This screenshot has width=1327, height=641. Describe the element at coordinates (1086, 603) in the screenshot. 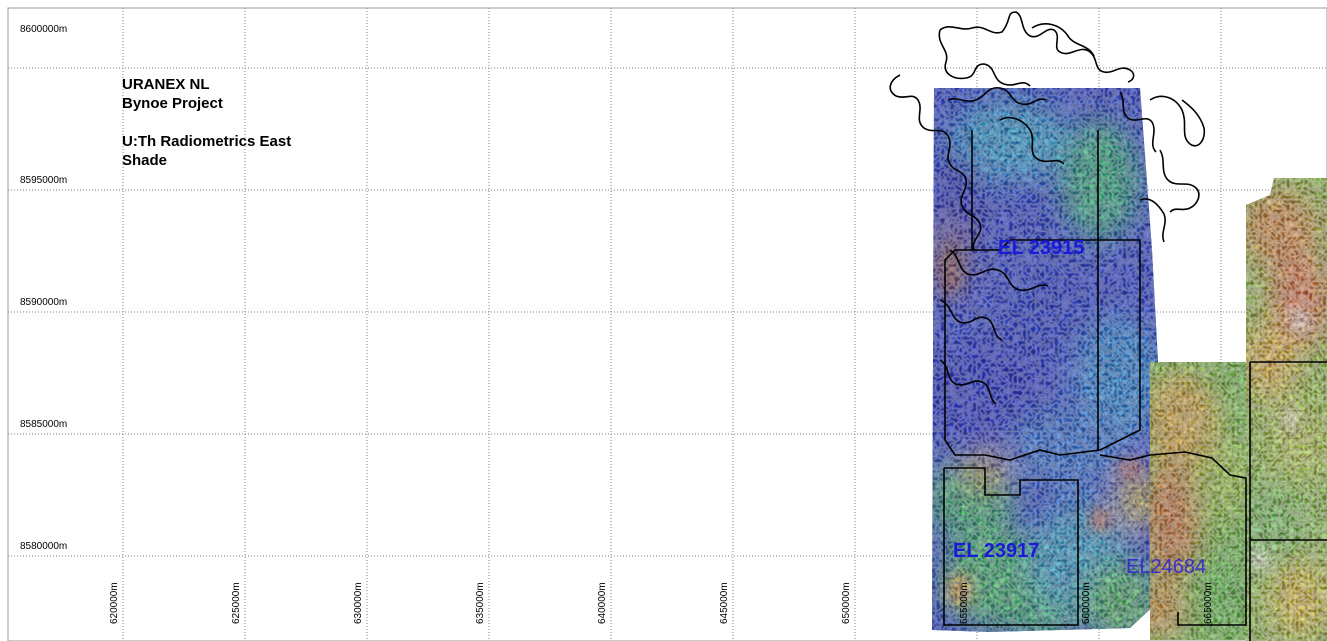

I see `easting-label: 660000m` at that location.